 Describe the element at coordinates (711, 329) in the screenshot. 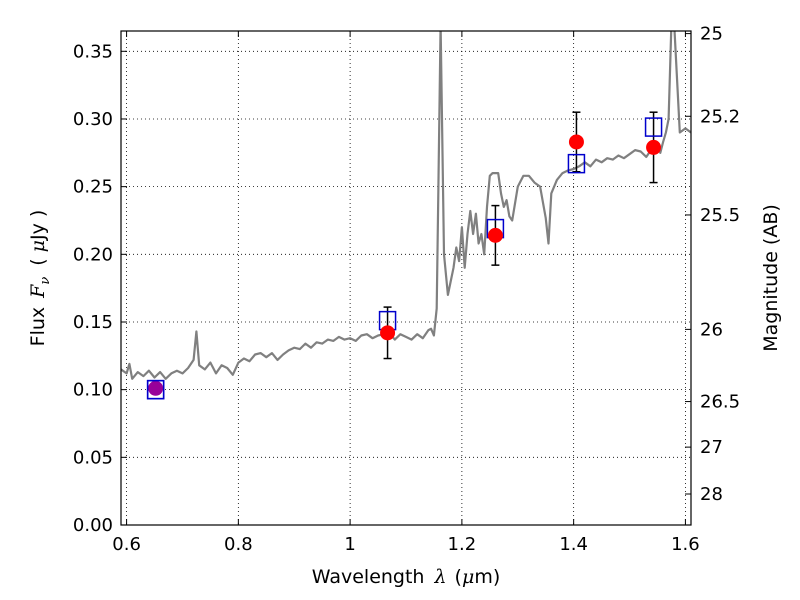

I see `y2-tick-label: 26` at that location.